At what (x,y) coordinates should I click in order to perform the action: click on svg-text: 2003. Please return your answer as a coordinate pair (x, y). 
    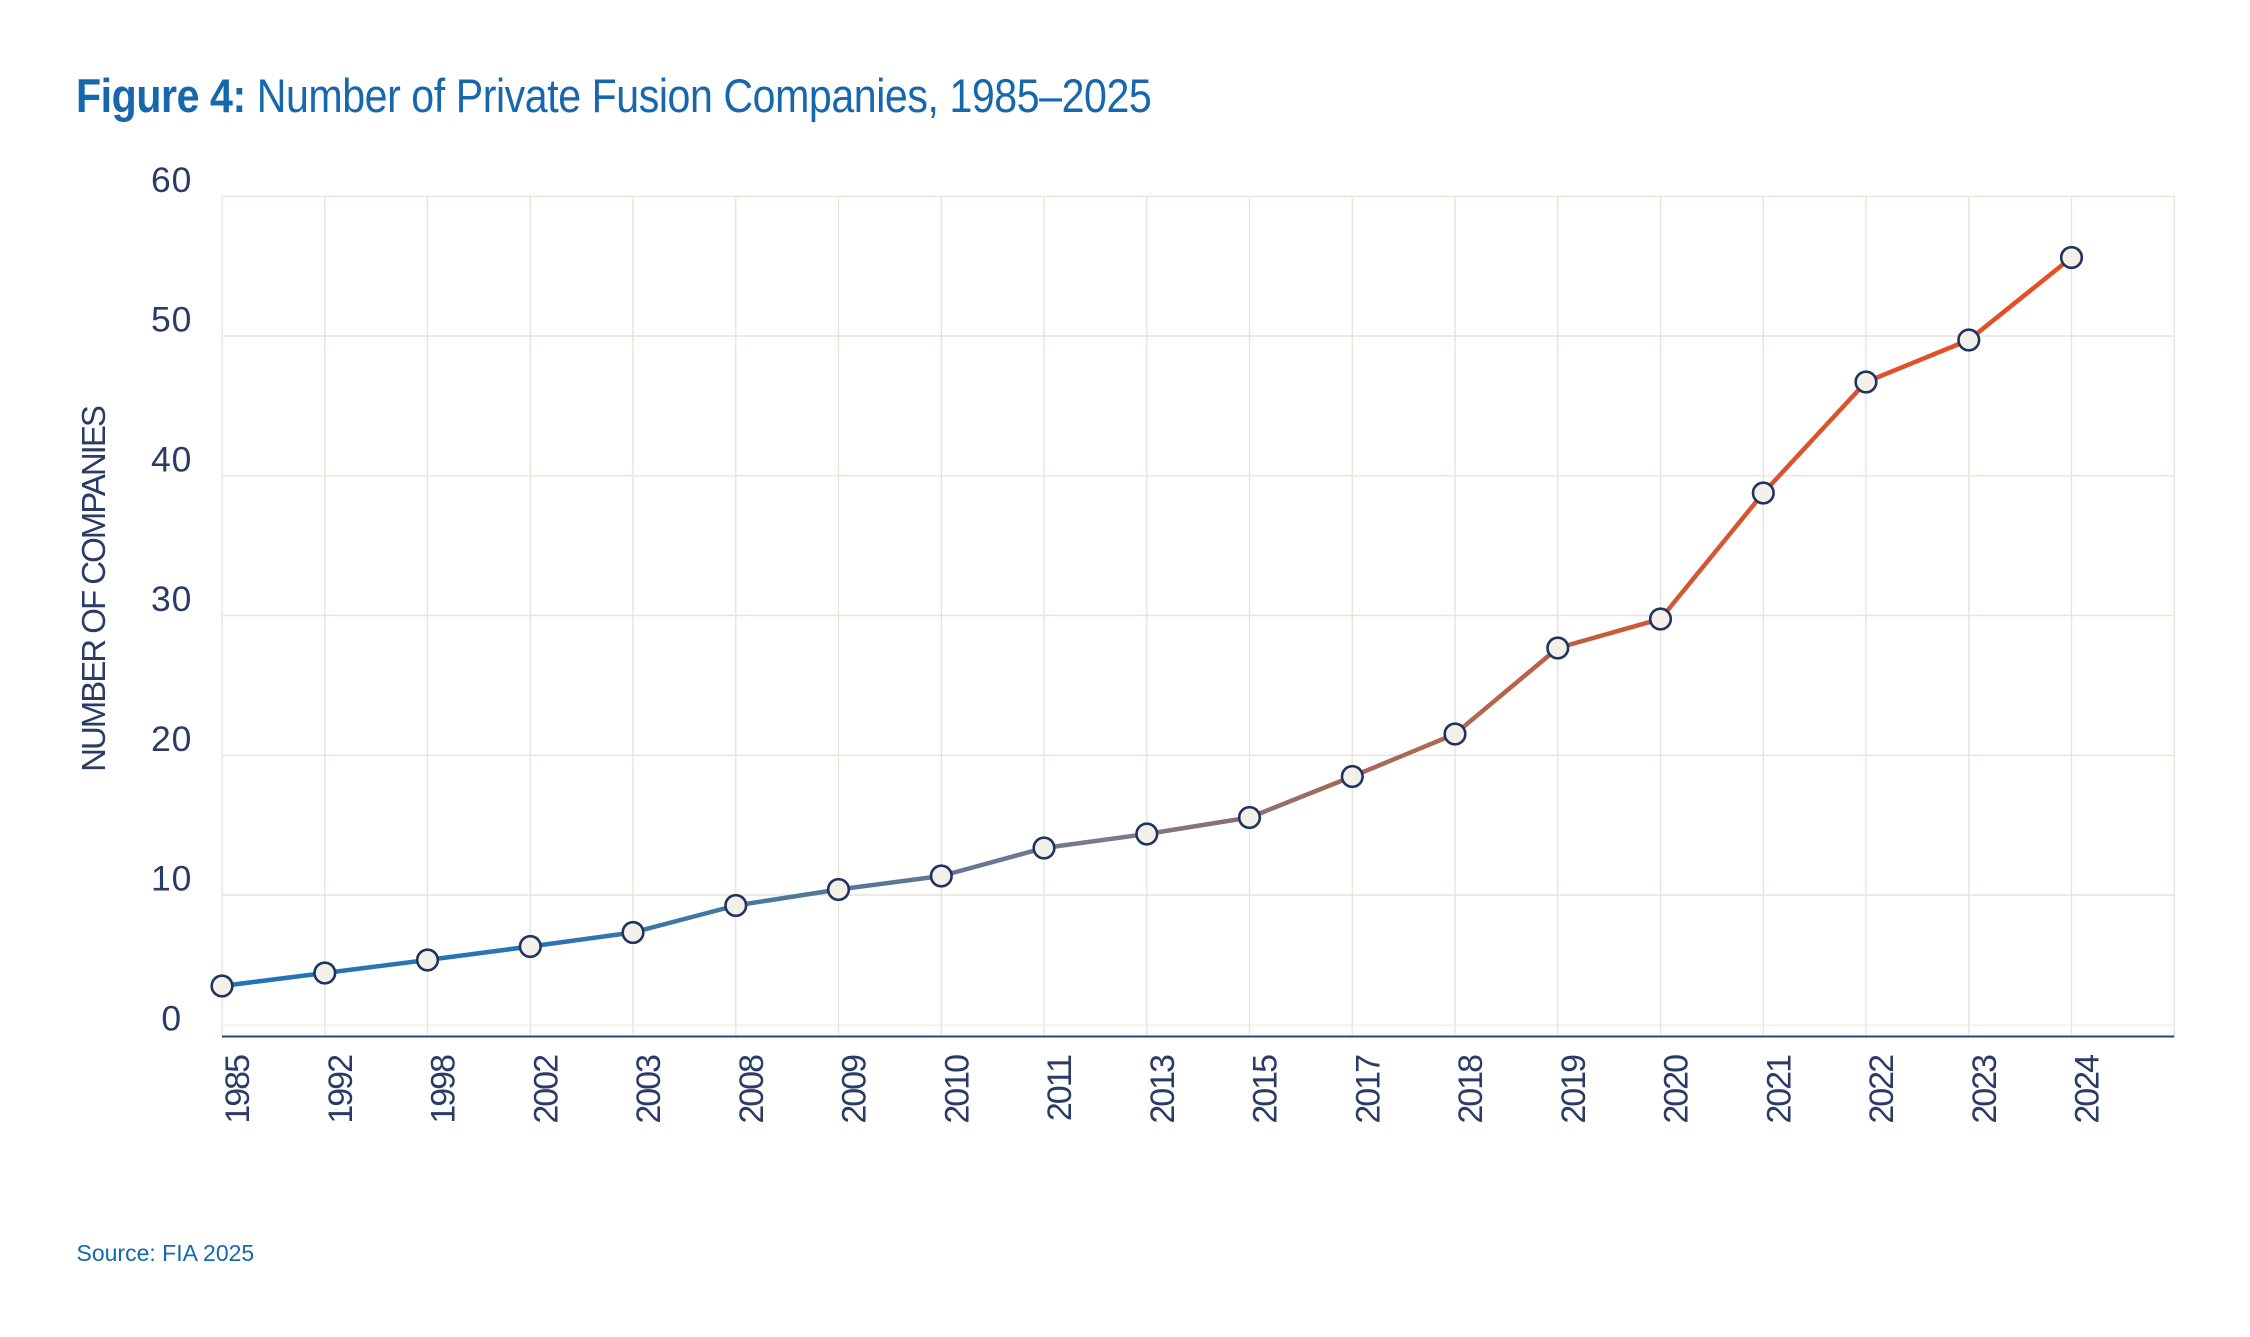
    Looking at the image, I should click on (649, 1089).